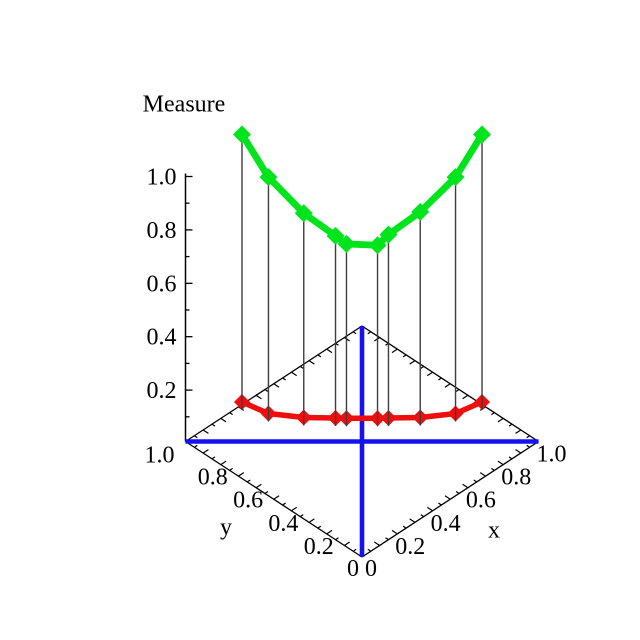 The height and width of the screenshot is (640, 640). What do you see at coordinates (362, 410) in the screenshot?
I see `red-series-line` at bounding box center [362, 410].